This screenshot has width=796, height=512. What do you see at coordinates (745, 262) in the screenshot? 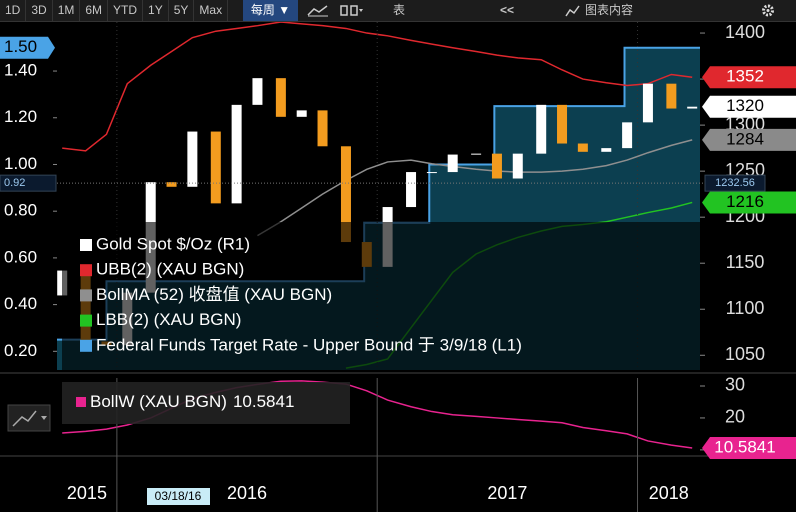
I see `y2-tick-label: 1150` at bounding box center [745, 262].